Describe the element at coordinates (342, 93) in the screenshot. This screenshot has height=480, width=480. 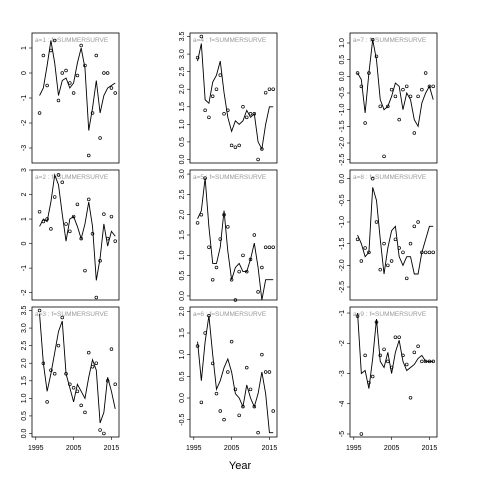
I see `y-tick-label: -0.5` at that location.